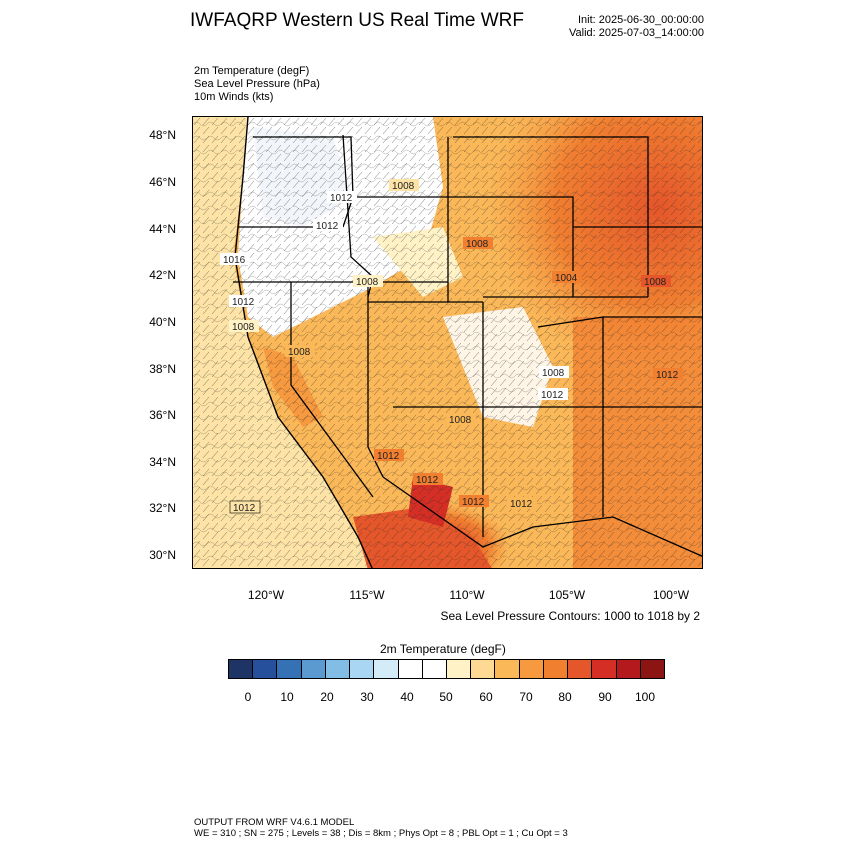  Describe the element at coordinates (162, 275) in the screenshot. I see `lat-label: 42°N` at that location.